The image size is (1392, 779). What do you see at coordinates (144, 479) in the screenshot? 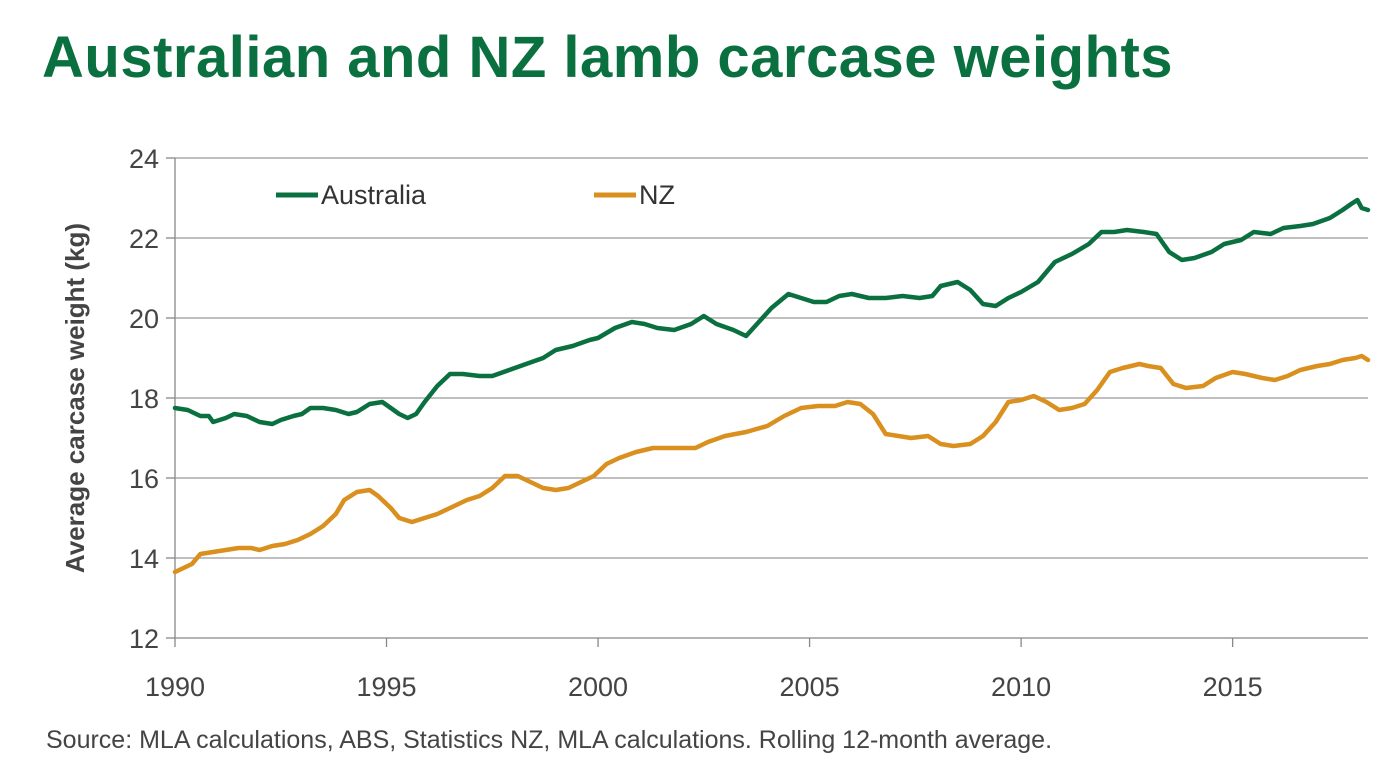
I see `y-tick-label: 16` at bounding box center [144, 479].